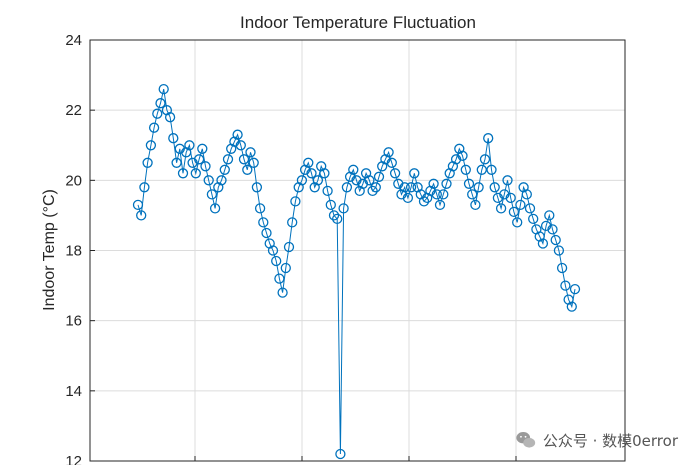 The image size is (692, 465). I want to click on watermark-text: 公众号 · 数模0error, so click(610, 440).